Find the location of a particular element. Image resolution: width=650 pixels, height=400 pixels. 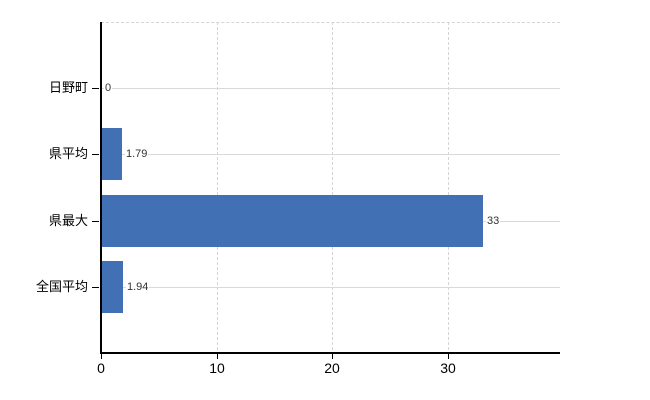

value-label: 0 is located at coordinates (108, 88).